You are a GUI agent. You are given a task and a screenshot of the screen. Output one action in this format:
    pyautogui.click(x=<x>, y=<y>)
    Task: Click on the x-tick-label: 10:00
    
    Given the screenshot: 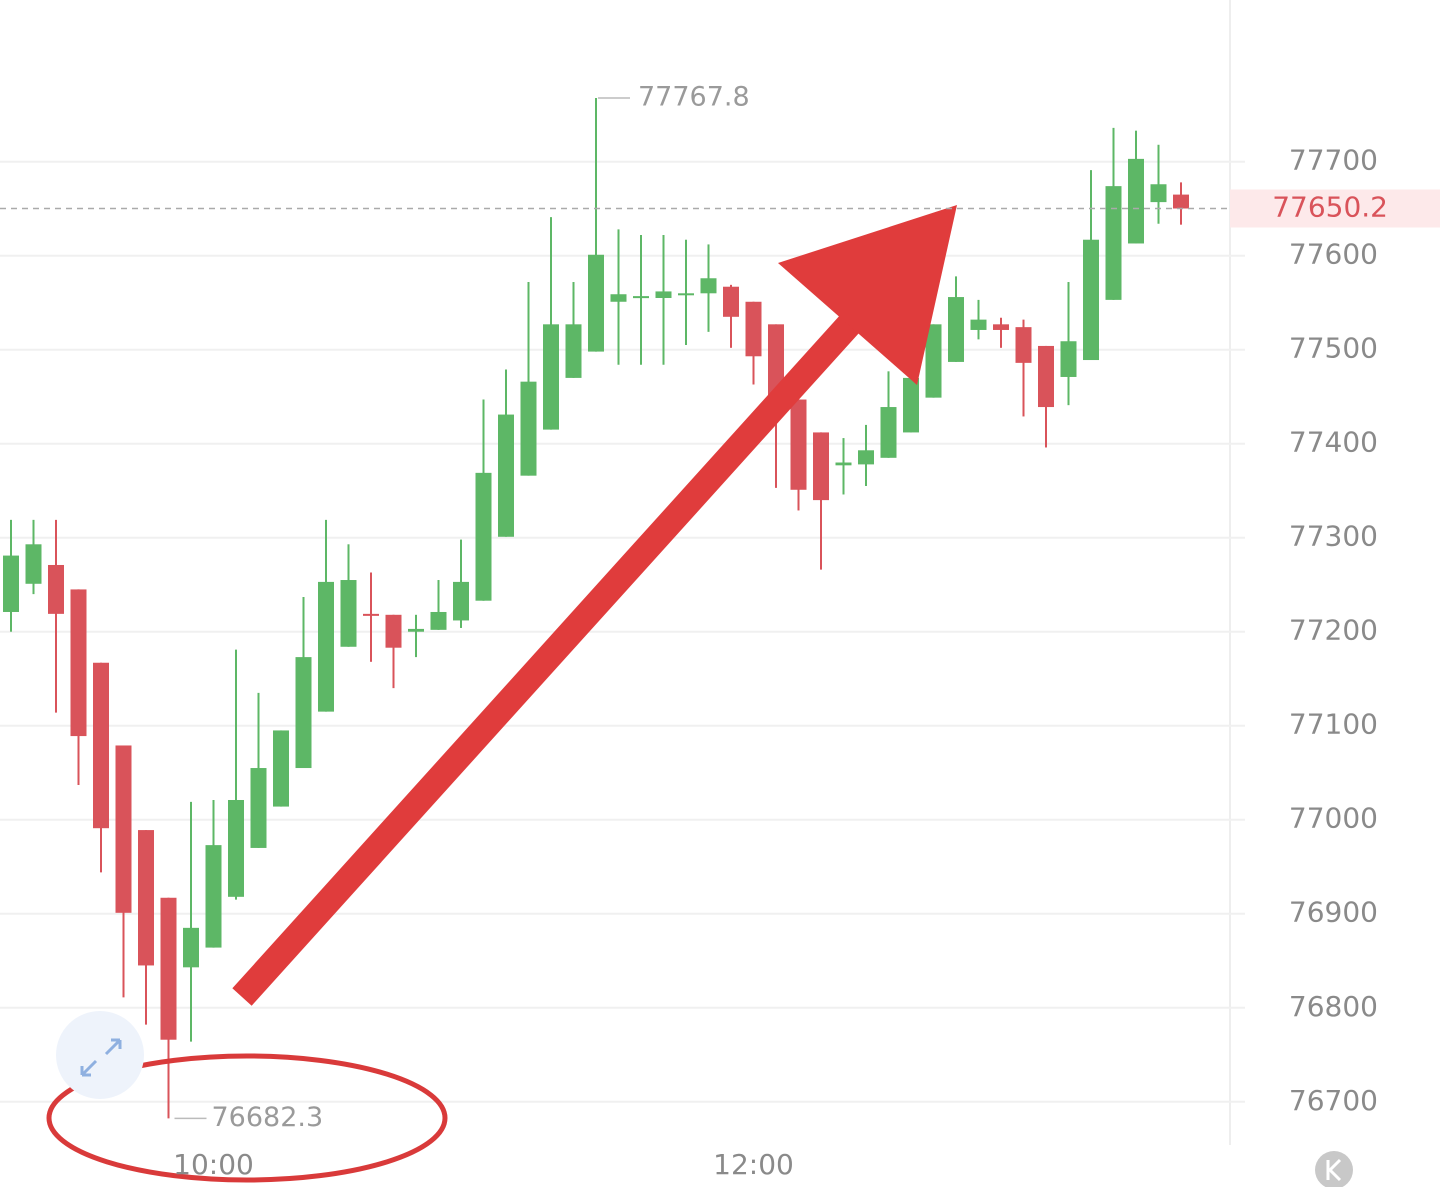 What is the action you would take?
    pyautogui.click(x=213, y=1164)
    